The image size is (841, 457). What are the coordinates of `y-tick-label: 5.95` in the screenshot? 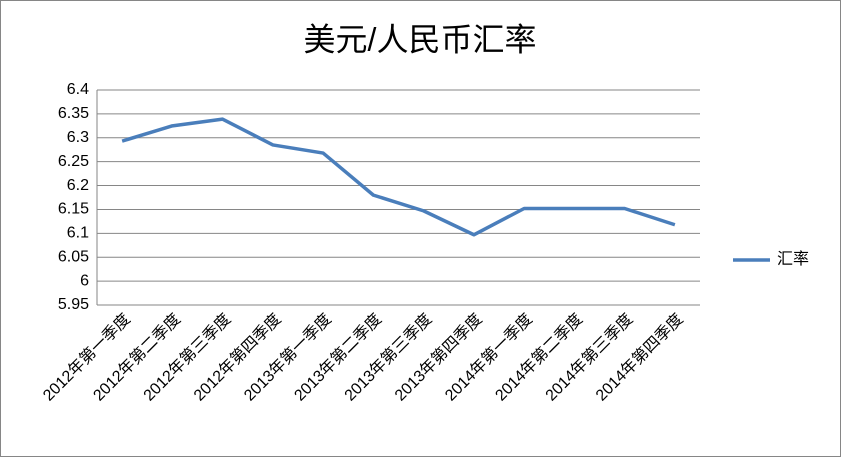 It's located at (73, 304).